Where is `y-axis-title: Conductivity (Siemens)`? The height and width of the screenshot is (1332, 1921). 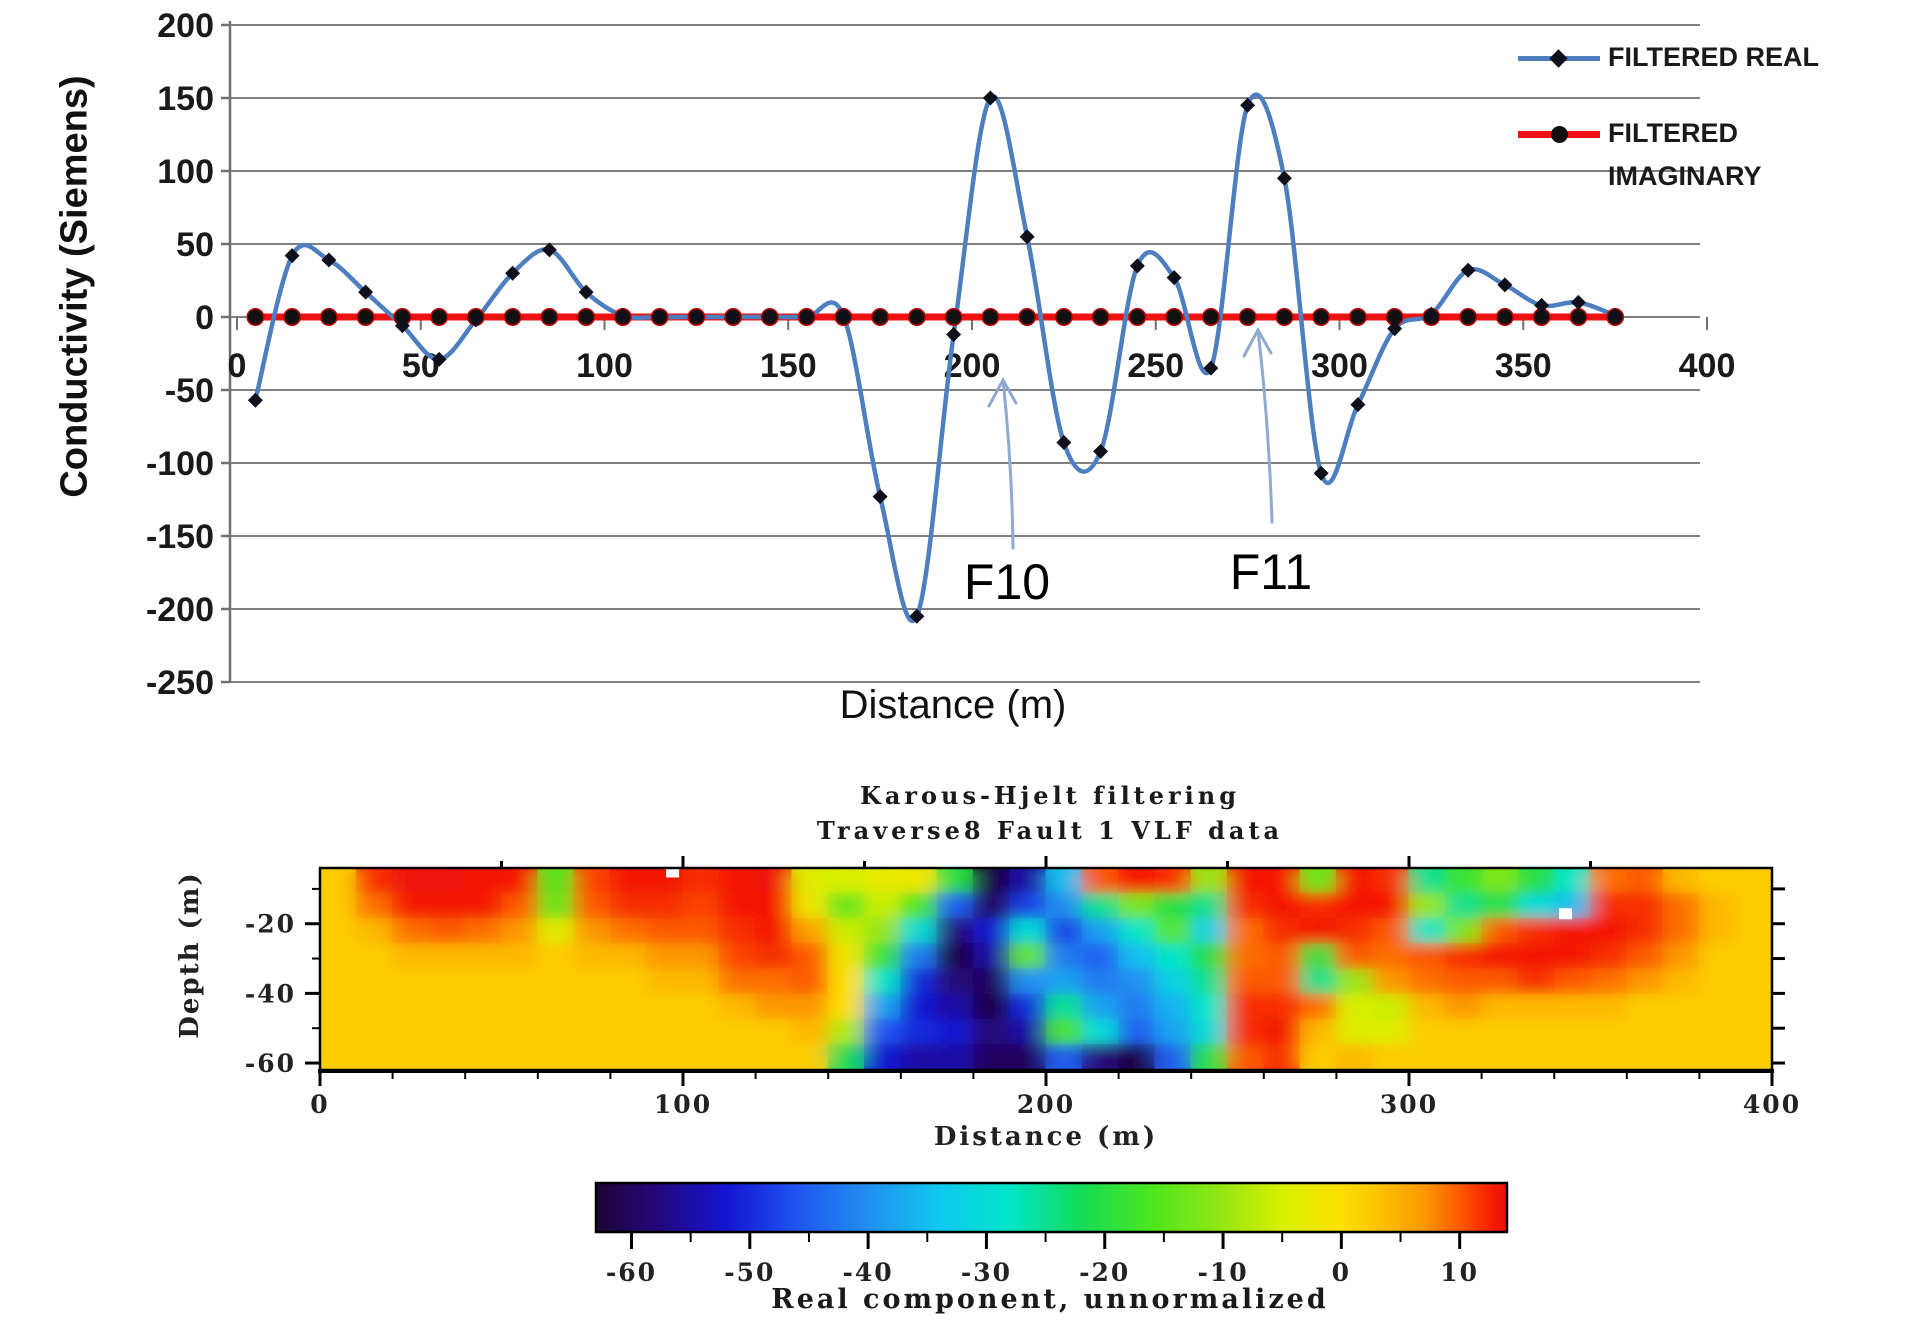 y-axis-title: Conductivity (Siemens) is located at coordinates (74, 286).